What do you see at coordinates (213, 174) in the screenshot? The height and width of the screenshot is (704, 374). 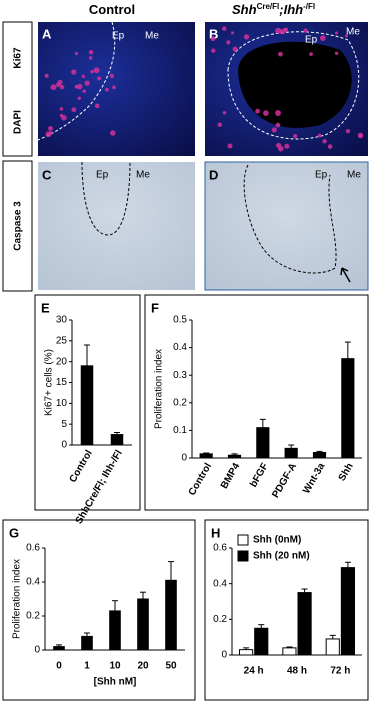 I see `panel-letter: D` at bounding box center [213, 174].